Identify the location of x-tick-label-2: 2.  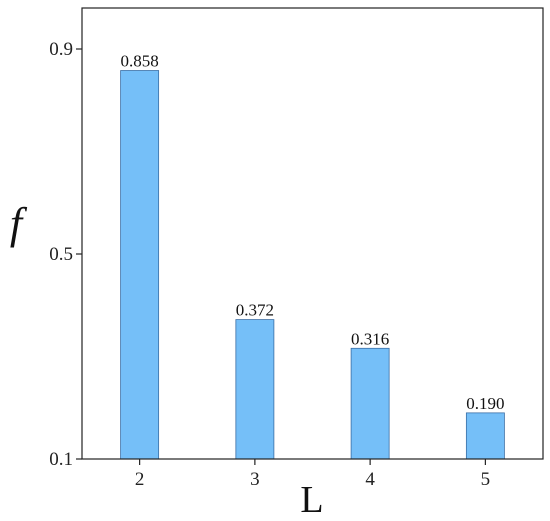
(140, 479).